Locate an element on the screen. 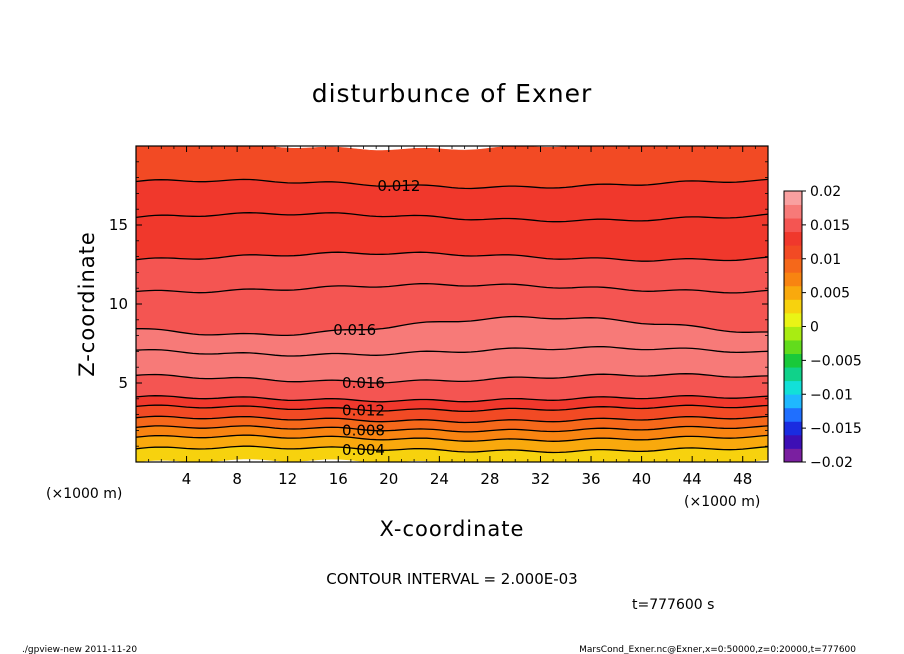 This screenshot has width=904, height=654. x-tick-label: 12 is located at coordinates (287, 479).